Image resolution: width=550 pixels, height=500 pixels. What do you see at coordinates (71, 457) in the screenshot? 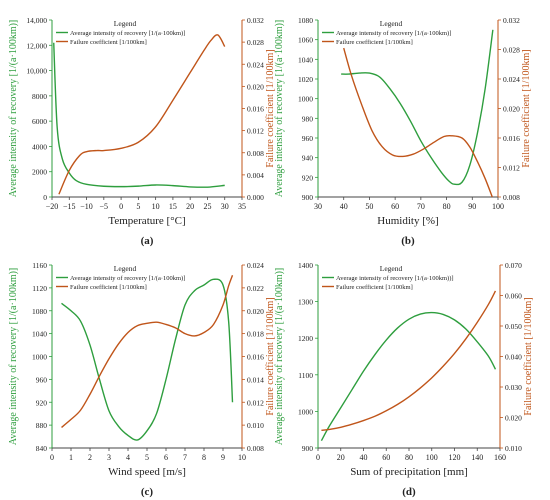
I see `x-tick-label: 1` at bounding box center [71, 457].